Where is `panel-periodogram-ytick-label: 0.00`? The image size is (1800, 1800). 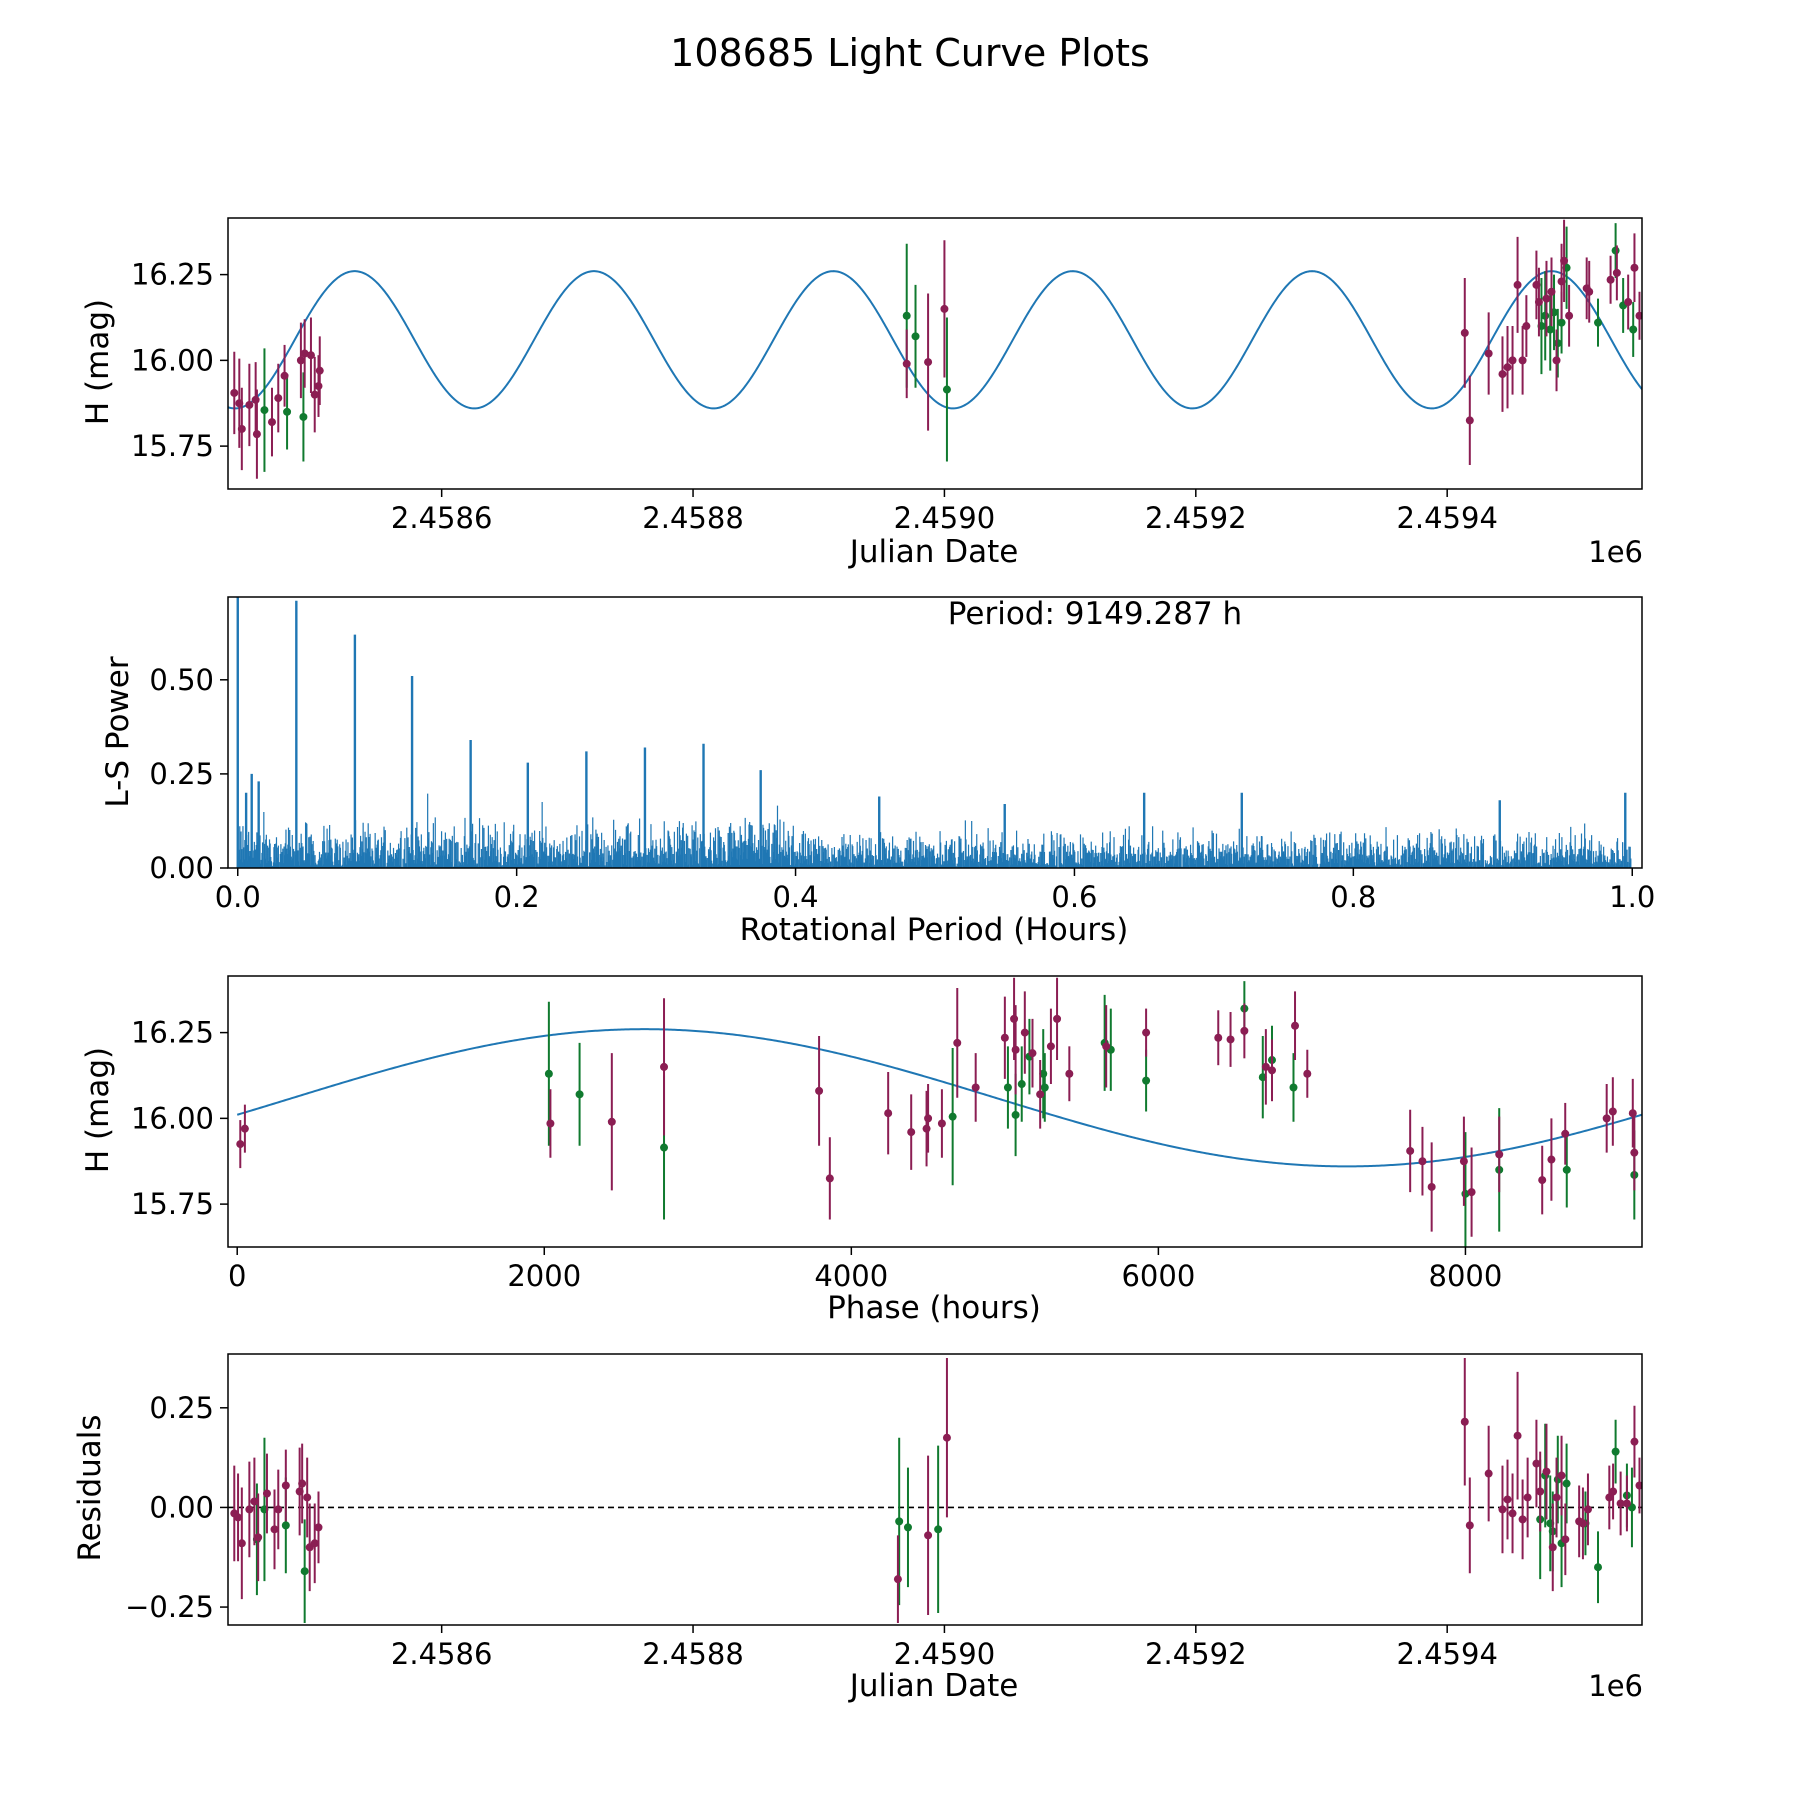
panel-periodogram-ytick-label: 0.00 is located at coordinates (181, 868).